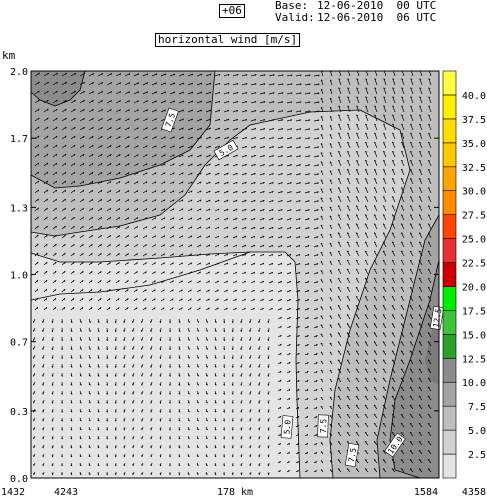  Describe the element at coordinates (449, 274) in the screenshot. I see `colorbar-bin` at that location.